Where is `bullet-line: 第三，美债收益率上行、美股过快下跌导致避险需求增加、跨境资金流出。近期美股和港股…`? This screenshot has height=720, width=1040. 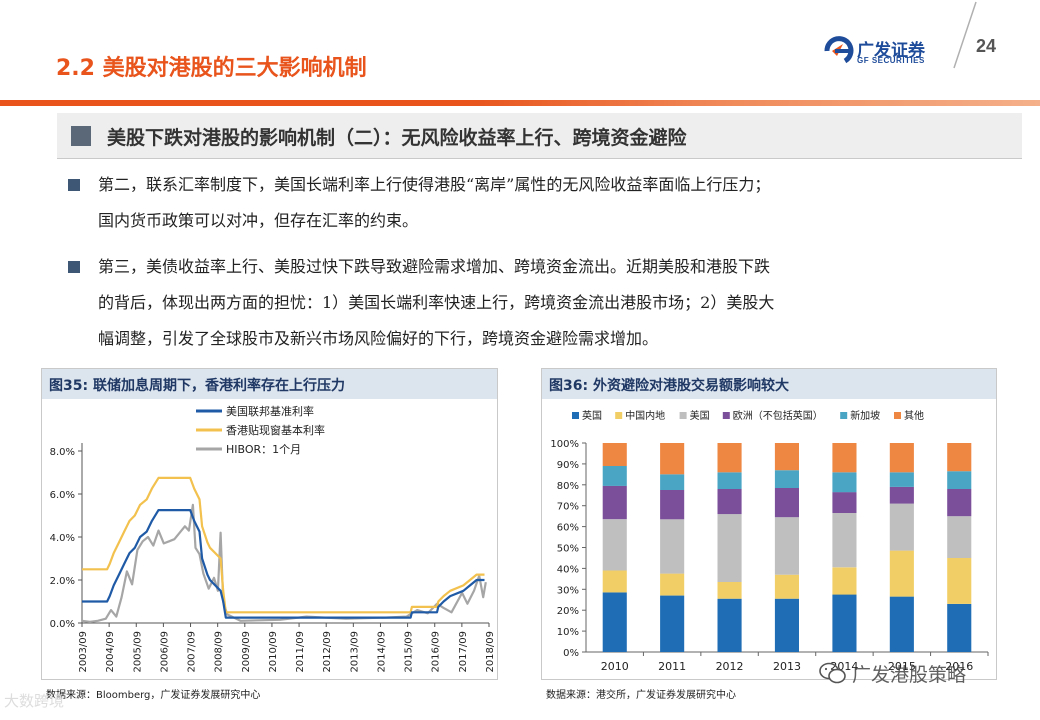
bullet-line: 第三，美债收益率上行、美股过快下跌导致避险需求增加、跨境资金流出。近期美股和港股… is located at coordinates (434, 266).